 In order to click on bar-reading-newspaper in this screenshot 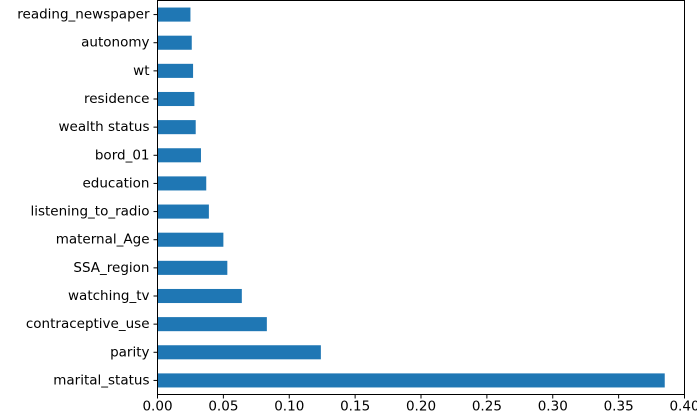, I will do `click(174, 14)`.